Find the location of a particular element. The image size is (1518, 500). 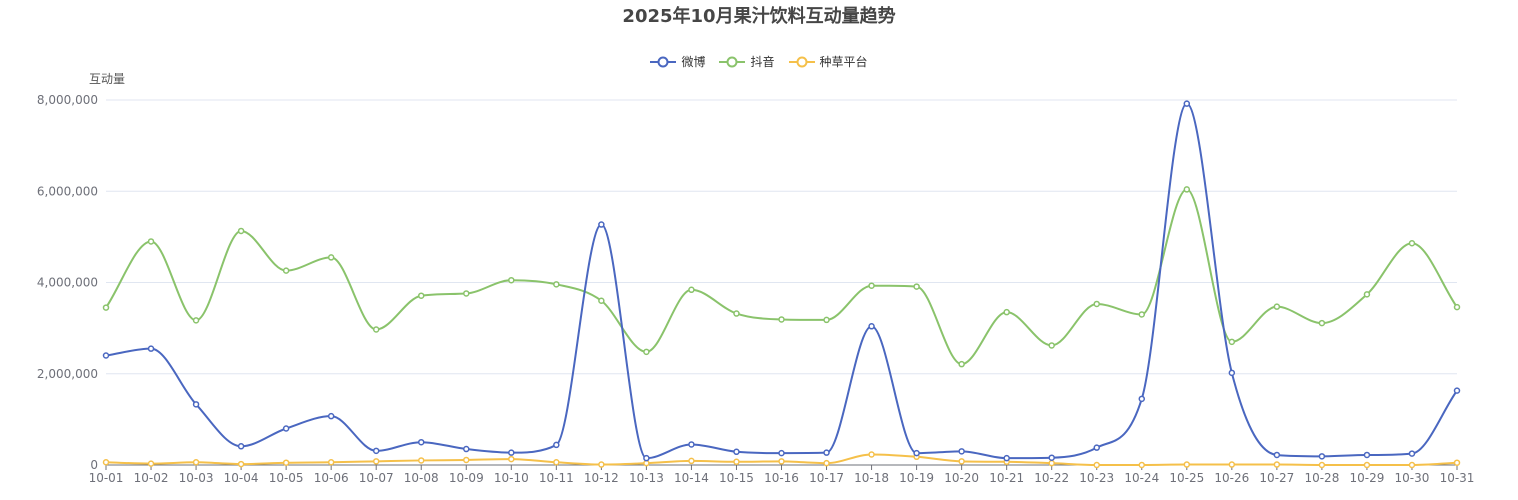

y-tick-label: 8,000,000 is located at coordinates (67, 100).